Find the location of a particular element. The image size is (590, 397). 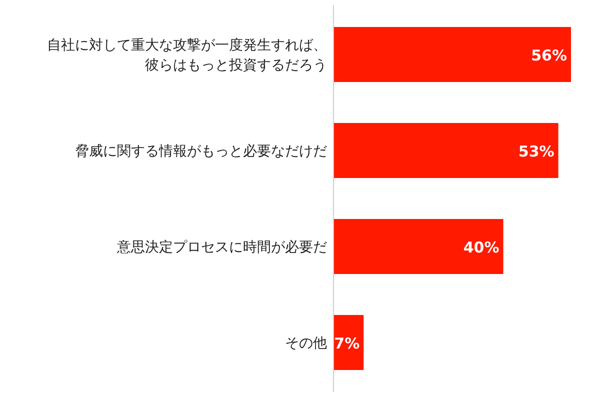

y-tick-label: その他 is located at coordinates (306, 344).